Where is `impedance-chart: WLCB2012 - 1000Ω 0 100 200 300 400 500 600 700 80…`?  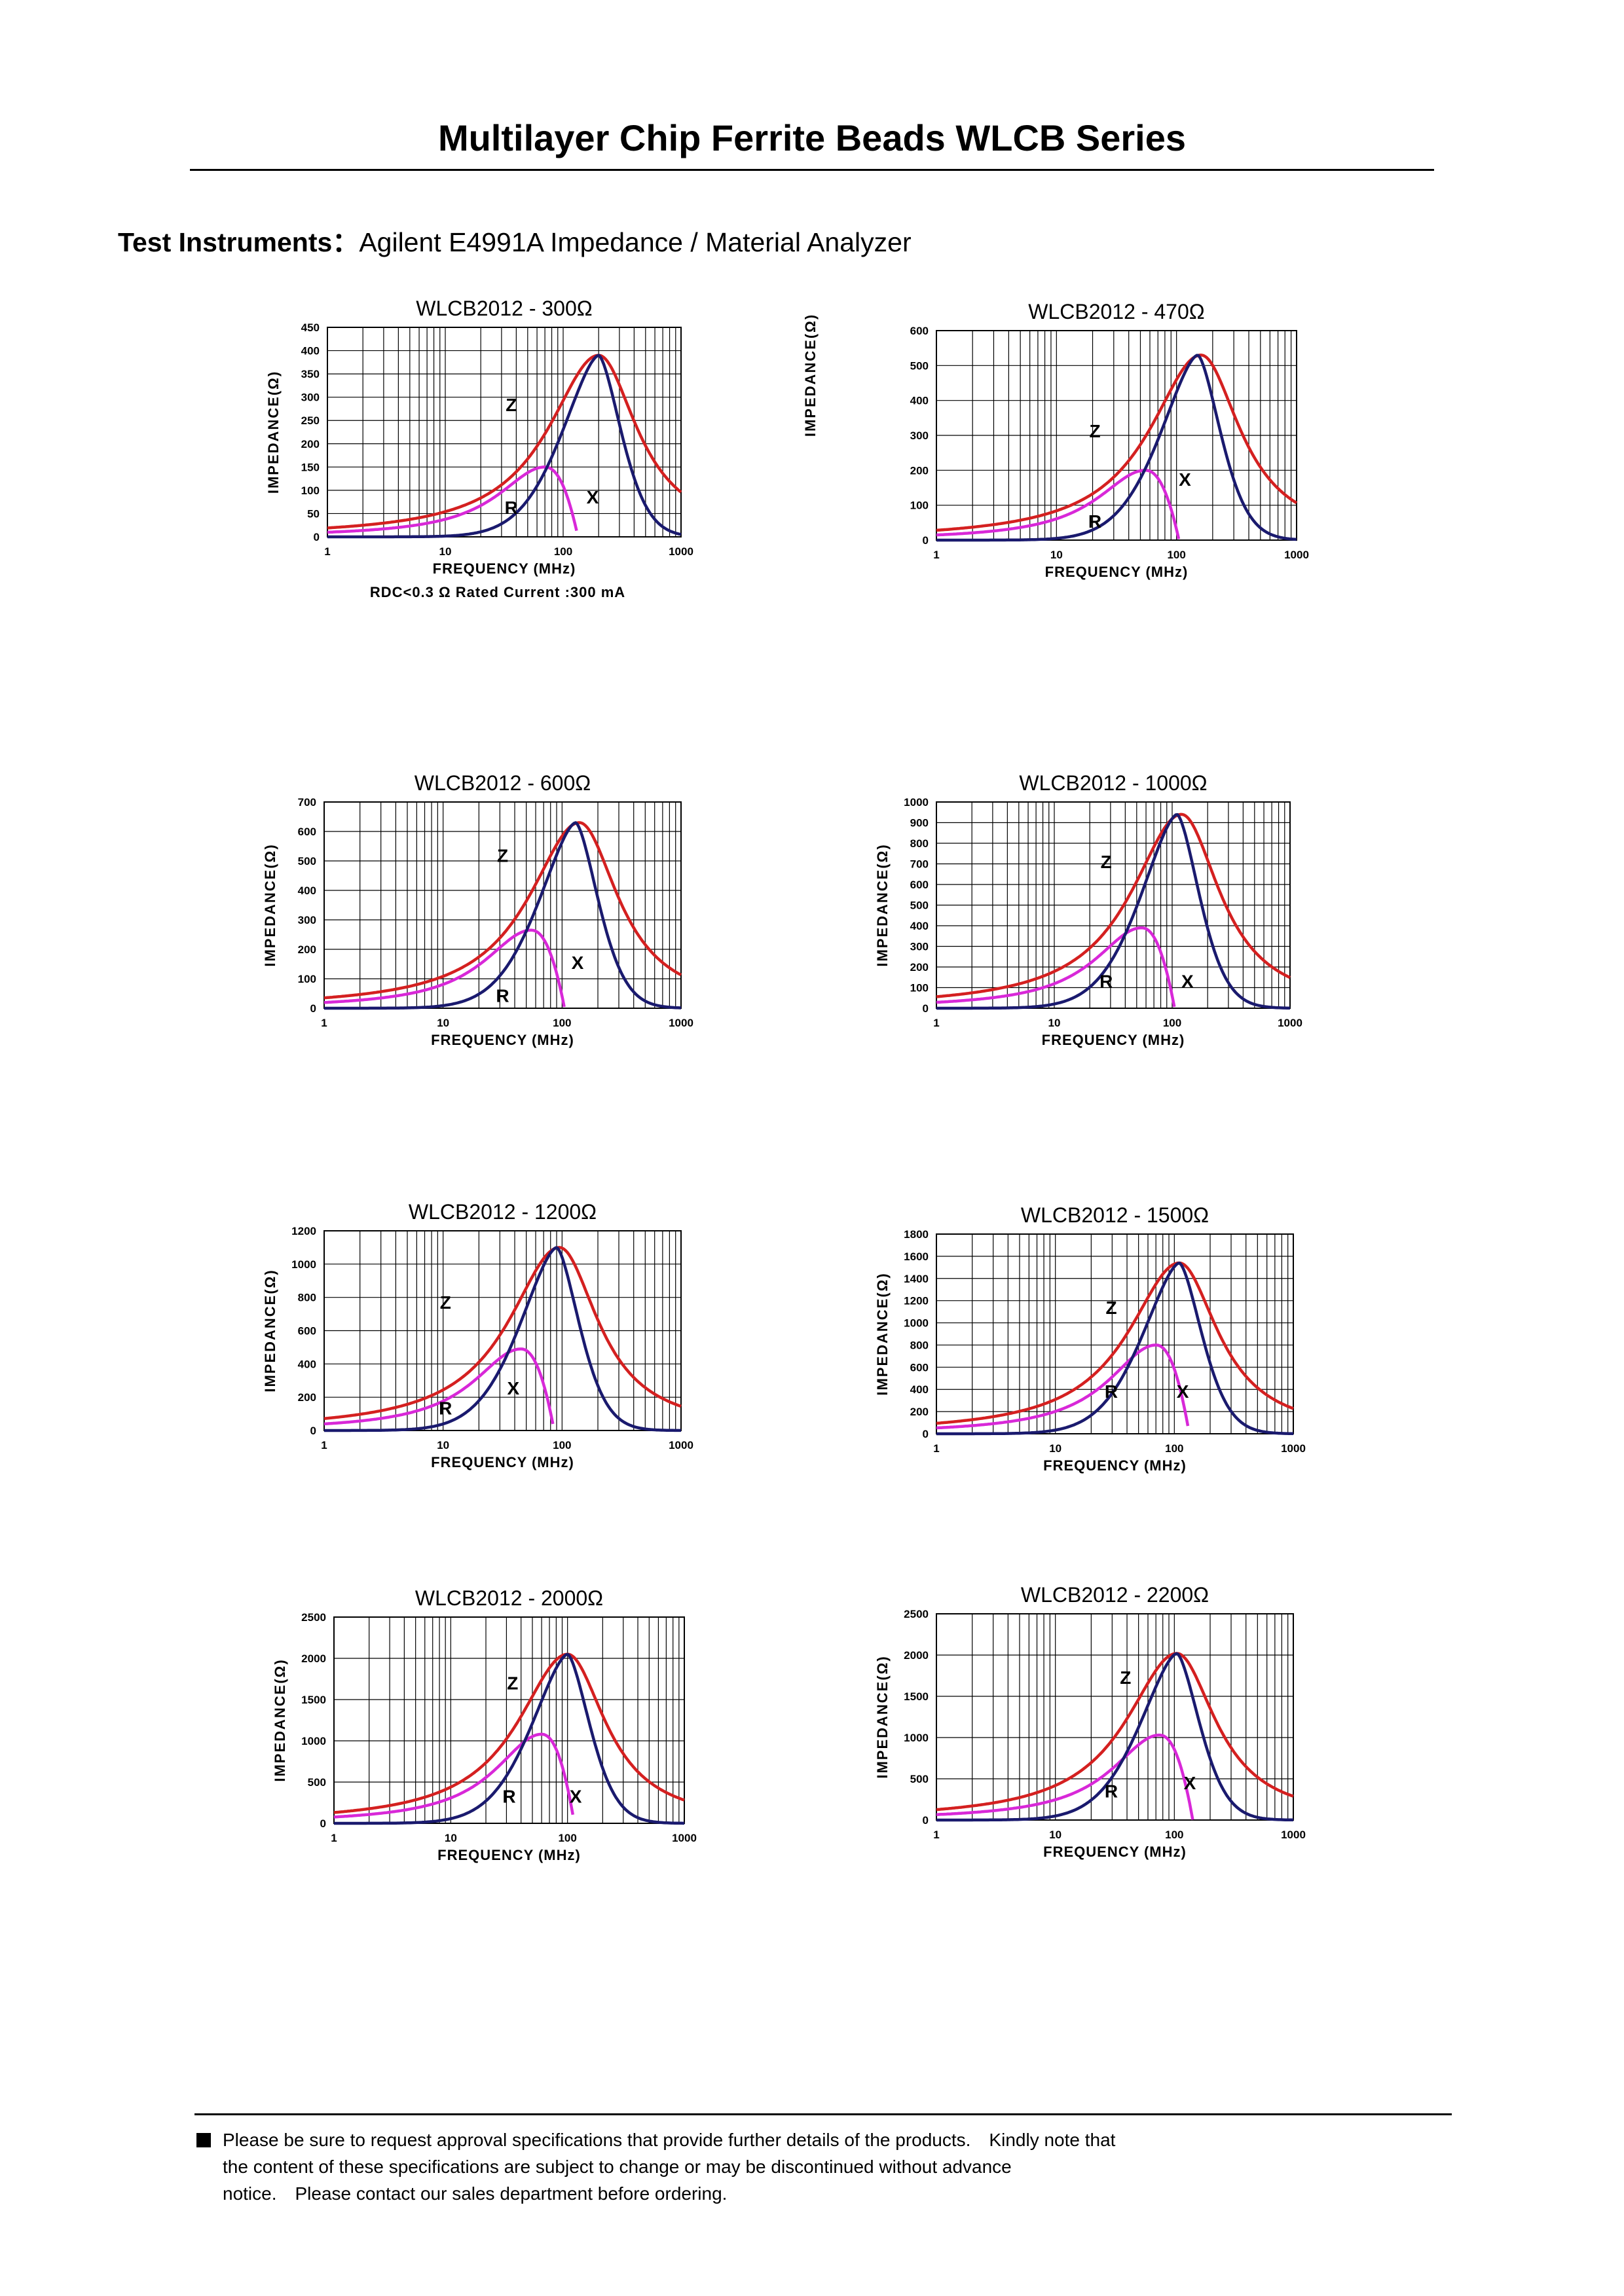
impedance-chart: WLCB2012 - 1000Ω 0 100 200 300 400 500 600 700 80… is located at coordinates (1083, 905).